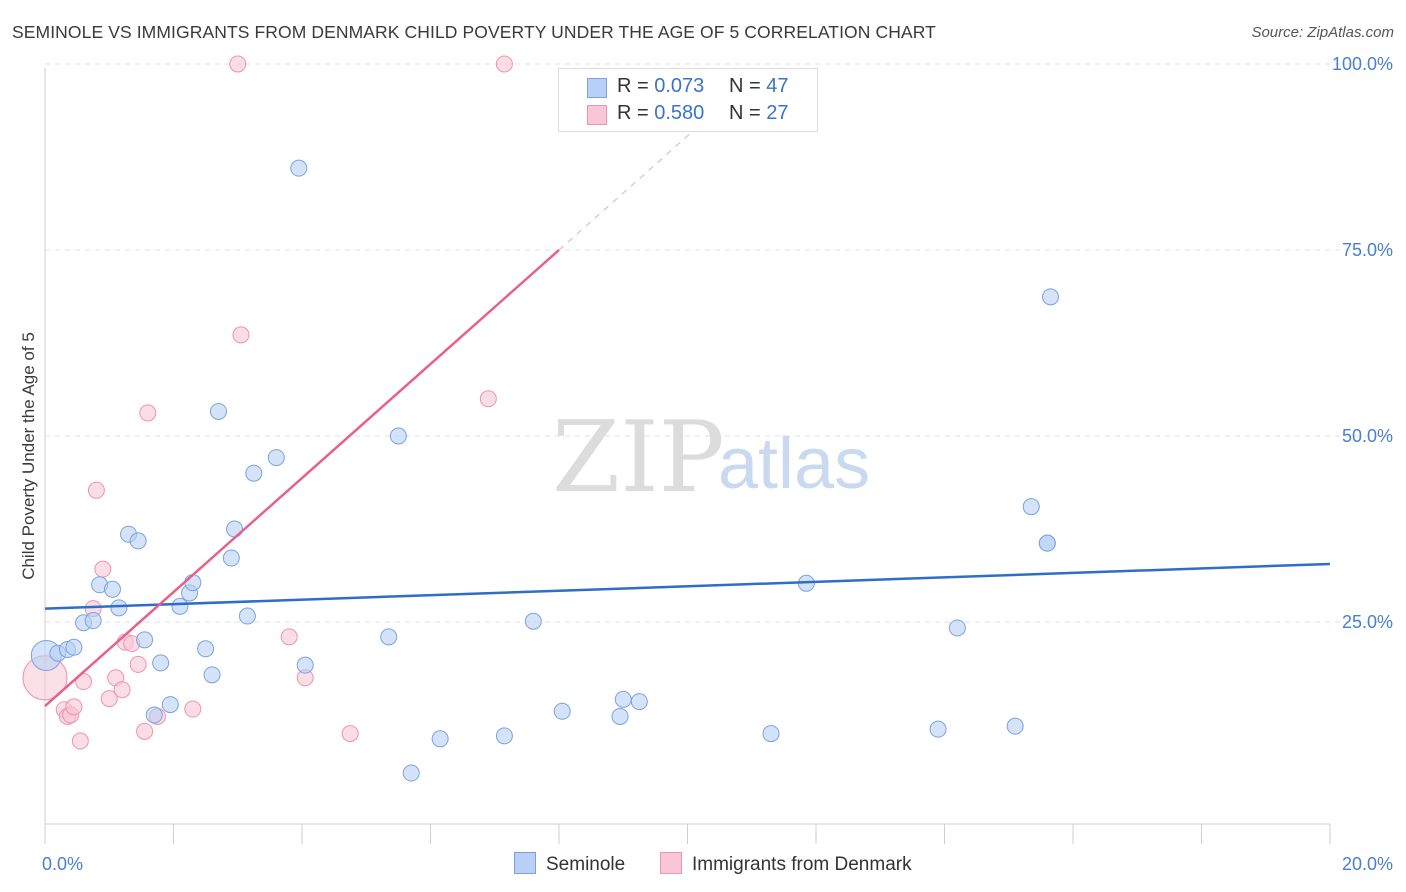  I want to click on y-tick-label: 25.0%, so click(1367, 622).